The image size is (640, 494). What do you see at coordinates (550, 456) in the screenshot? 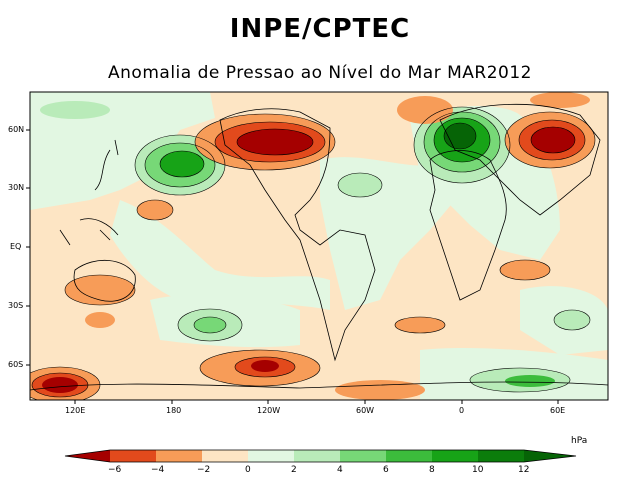
I see `legend-swatch-arrow-right` at bounding box center [550, 456].